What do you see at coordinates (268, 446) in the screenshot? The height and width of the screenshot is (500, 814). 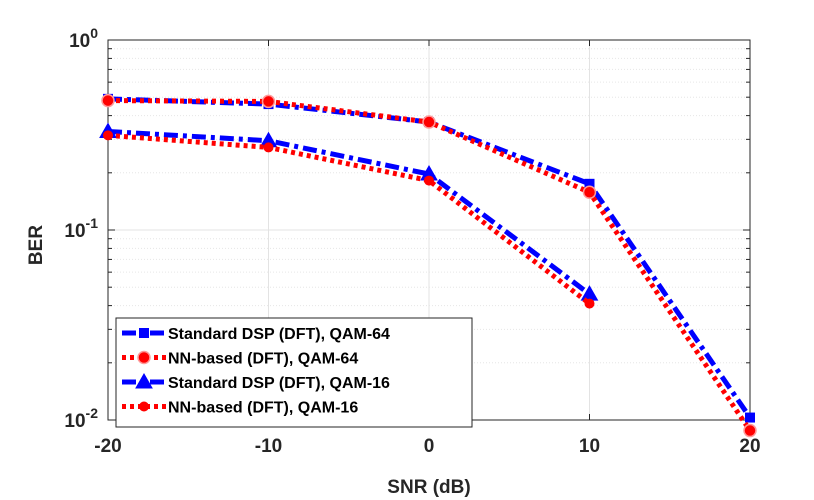 I see `x-tick-label: -10` at bounding box center [268, 446].